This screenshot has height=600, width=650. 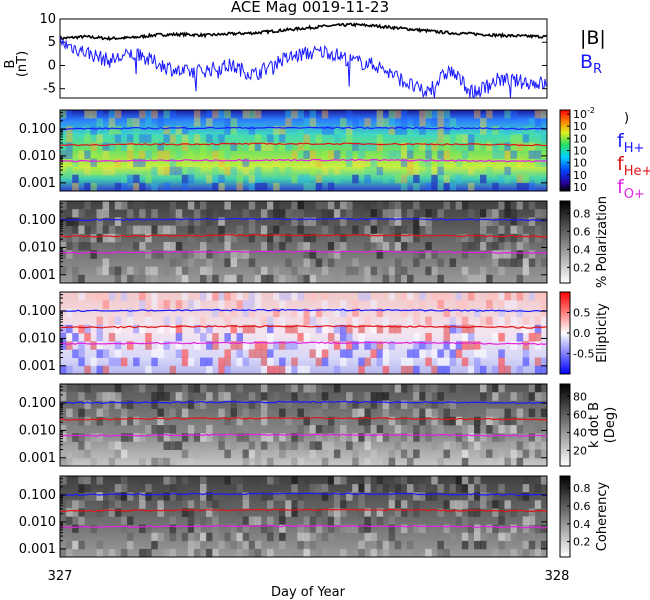 What do you see at coordinates (37, 458) in the screenshot?
I see `ytick-label: 0.001` at bounding box center [37, 458].